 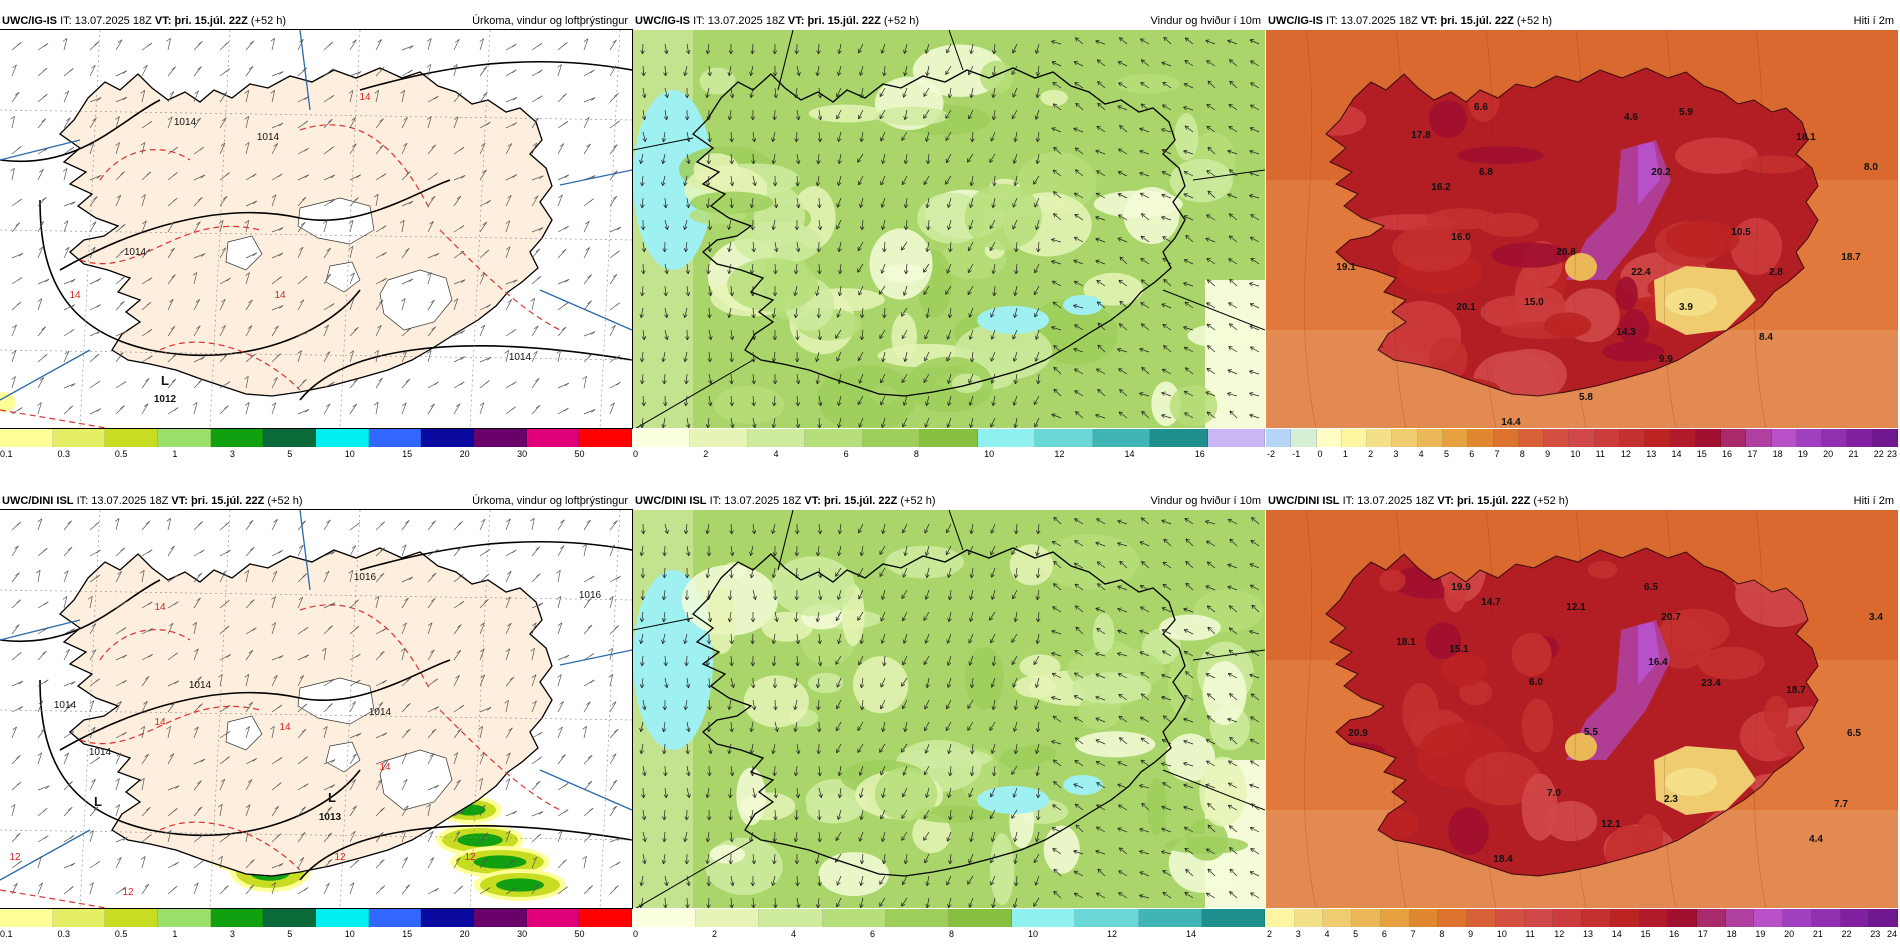 What do you see at coordinates (1631, 117) in the screenshot?
I see `map-label: 4.6` at bounding box center [1631, 117].